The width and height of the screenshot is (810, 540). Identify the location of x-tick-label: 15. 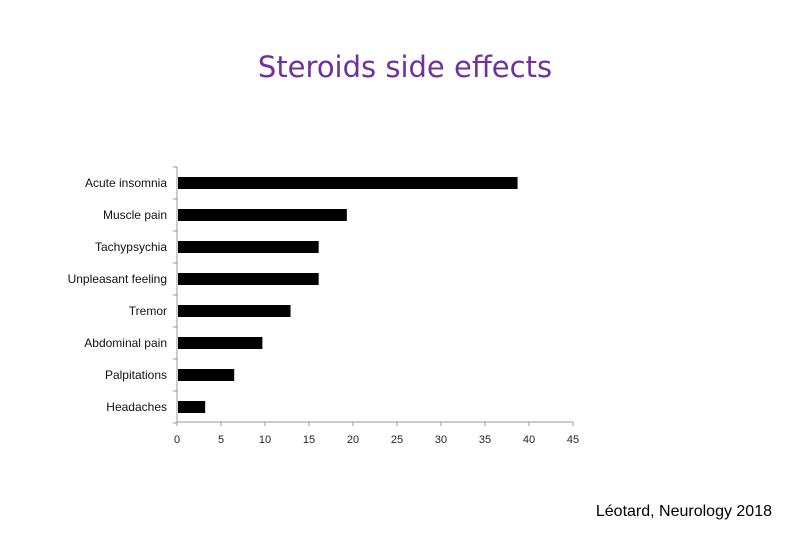
(309, 440).